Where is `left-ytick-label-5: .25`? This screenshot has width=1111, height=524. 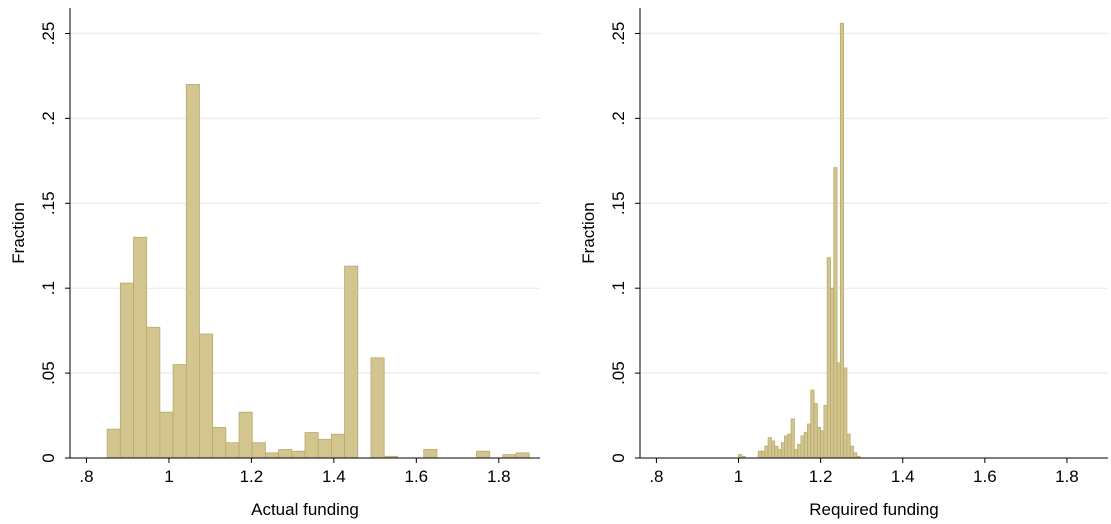
left-ytick-label-5: .25 is located at coordinates (48, 34).